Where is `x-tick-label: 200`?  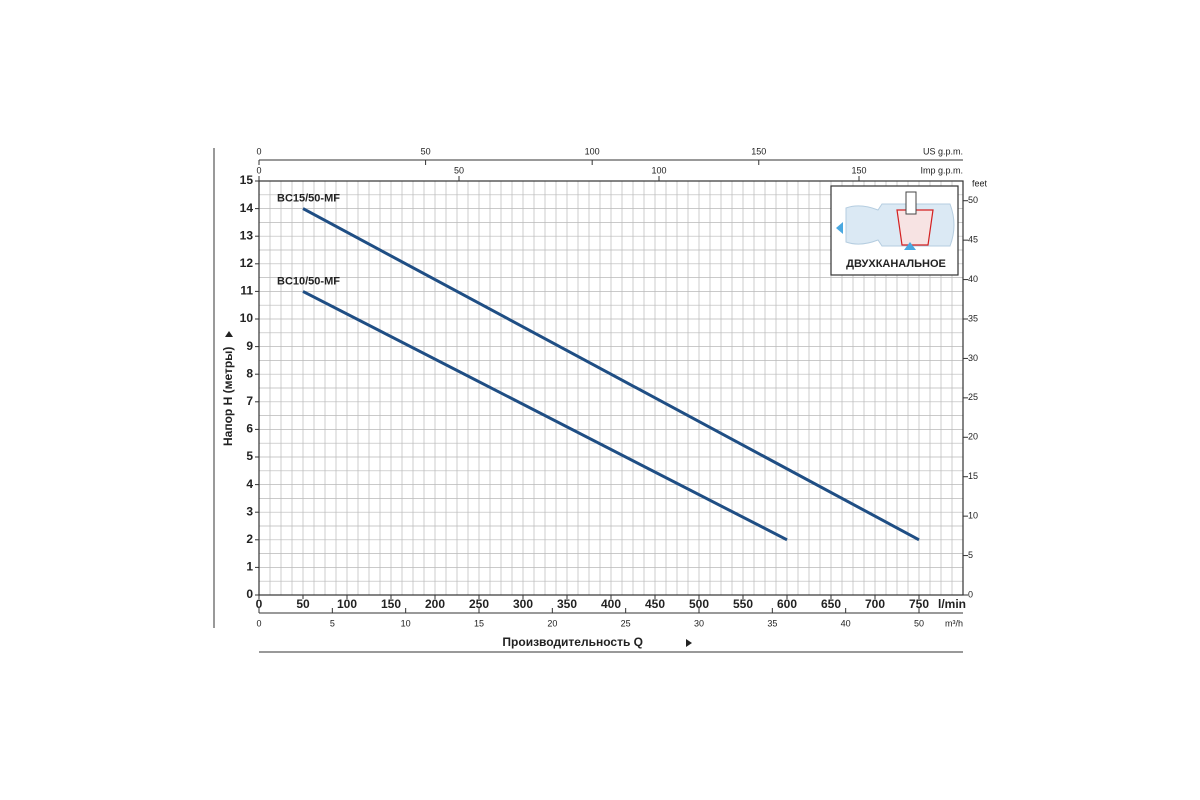 x-tick-label: 200 is located at coordinates (435, 604).